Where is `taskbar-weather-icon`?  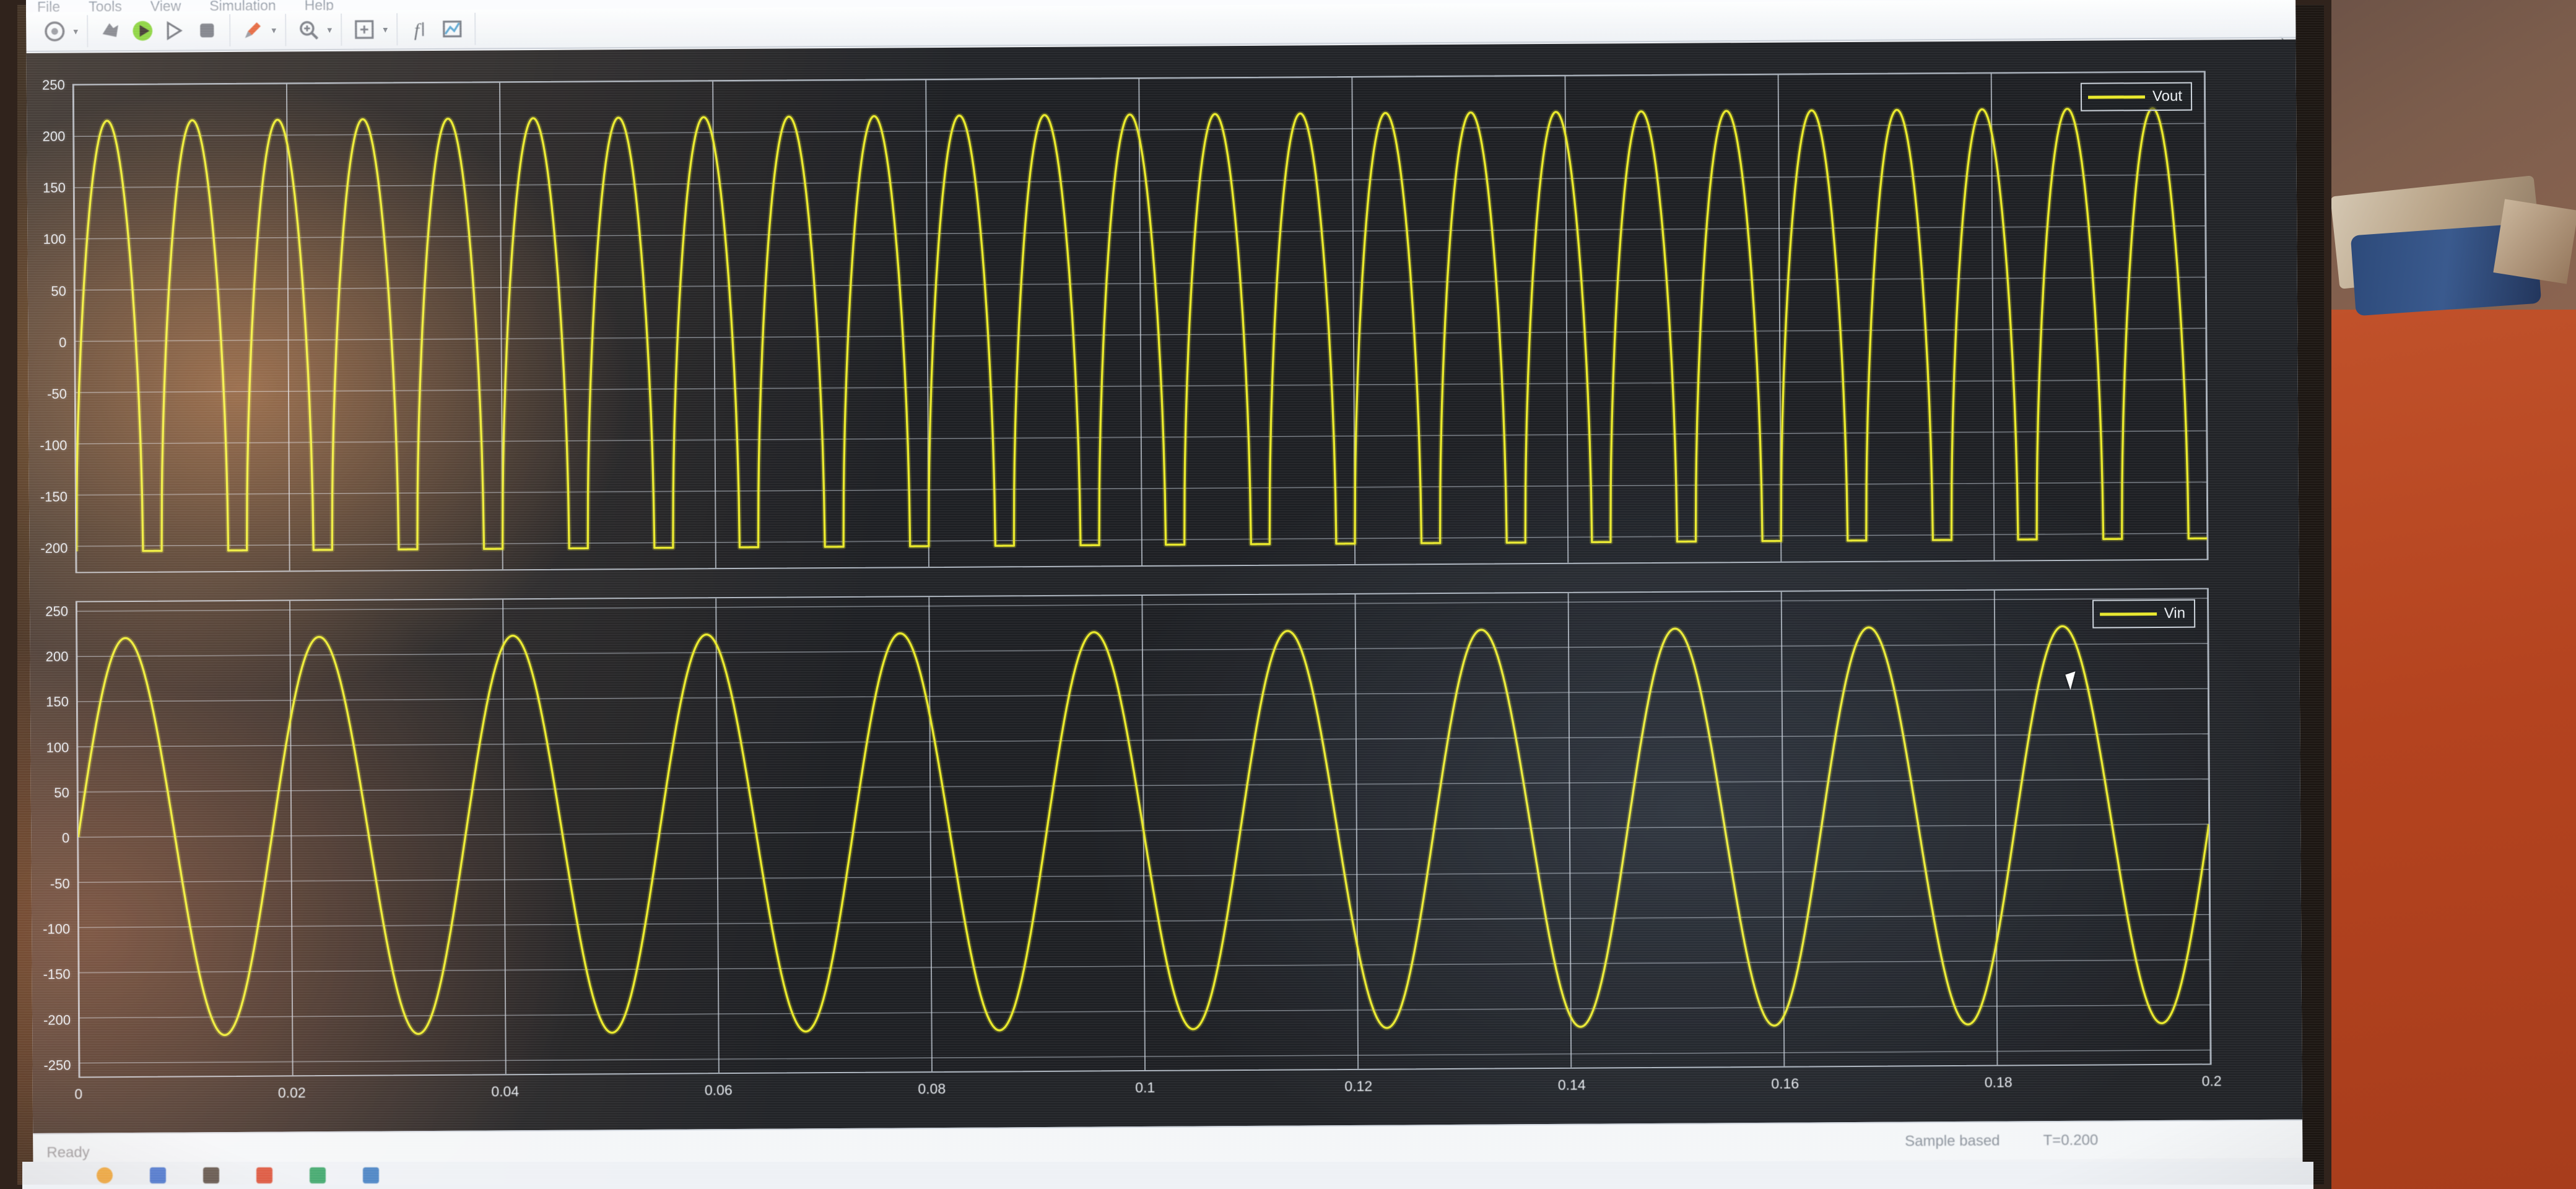 taskbar-weather-icon is located at coordinates (105, 1175).